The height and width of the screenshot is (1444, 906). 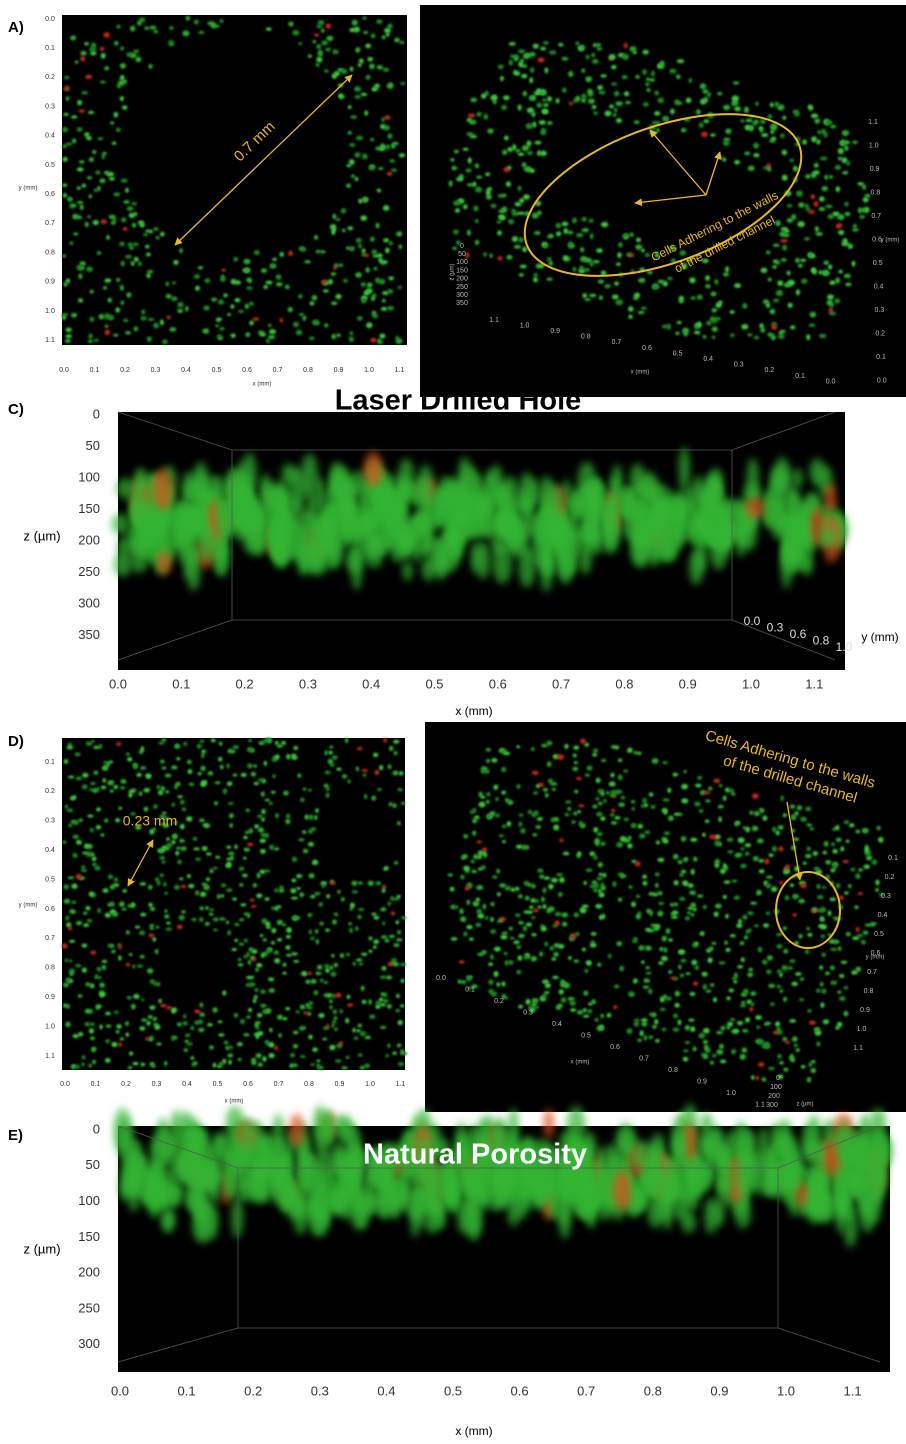 What do you see at coordinates (752, 621) in the screenshot?
I see `y-tick-label: 0.0` at bounding box center [752, 621].